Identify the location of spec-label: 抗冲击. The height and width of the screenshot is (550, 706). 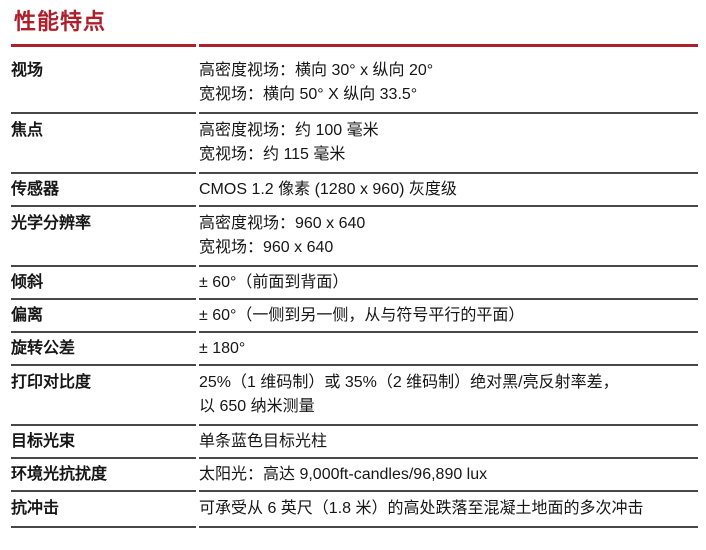
(103, 510).